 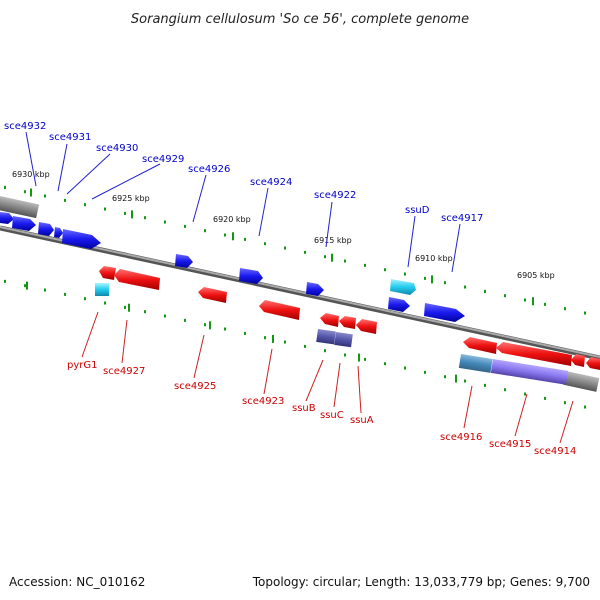 What do you see at coordinates (77, 582) in the screenshot?
I see `accession-text: Accession: NC_010162` at bounding box center [77, 582].